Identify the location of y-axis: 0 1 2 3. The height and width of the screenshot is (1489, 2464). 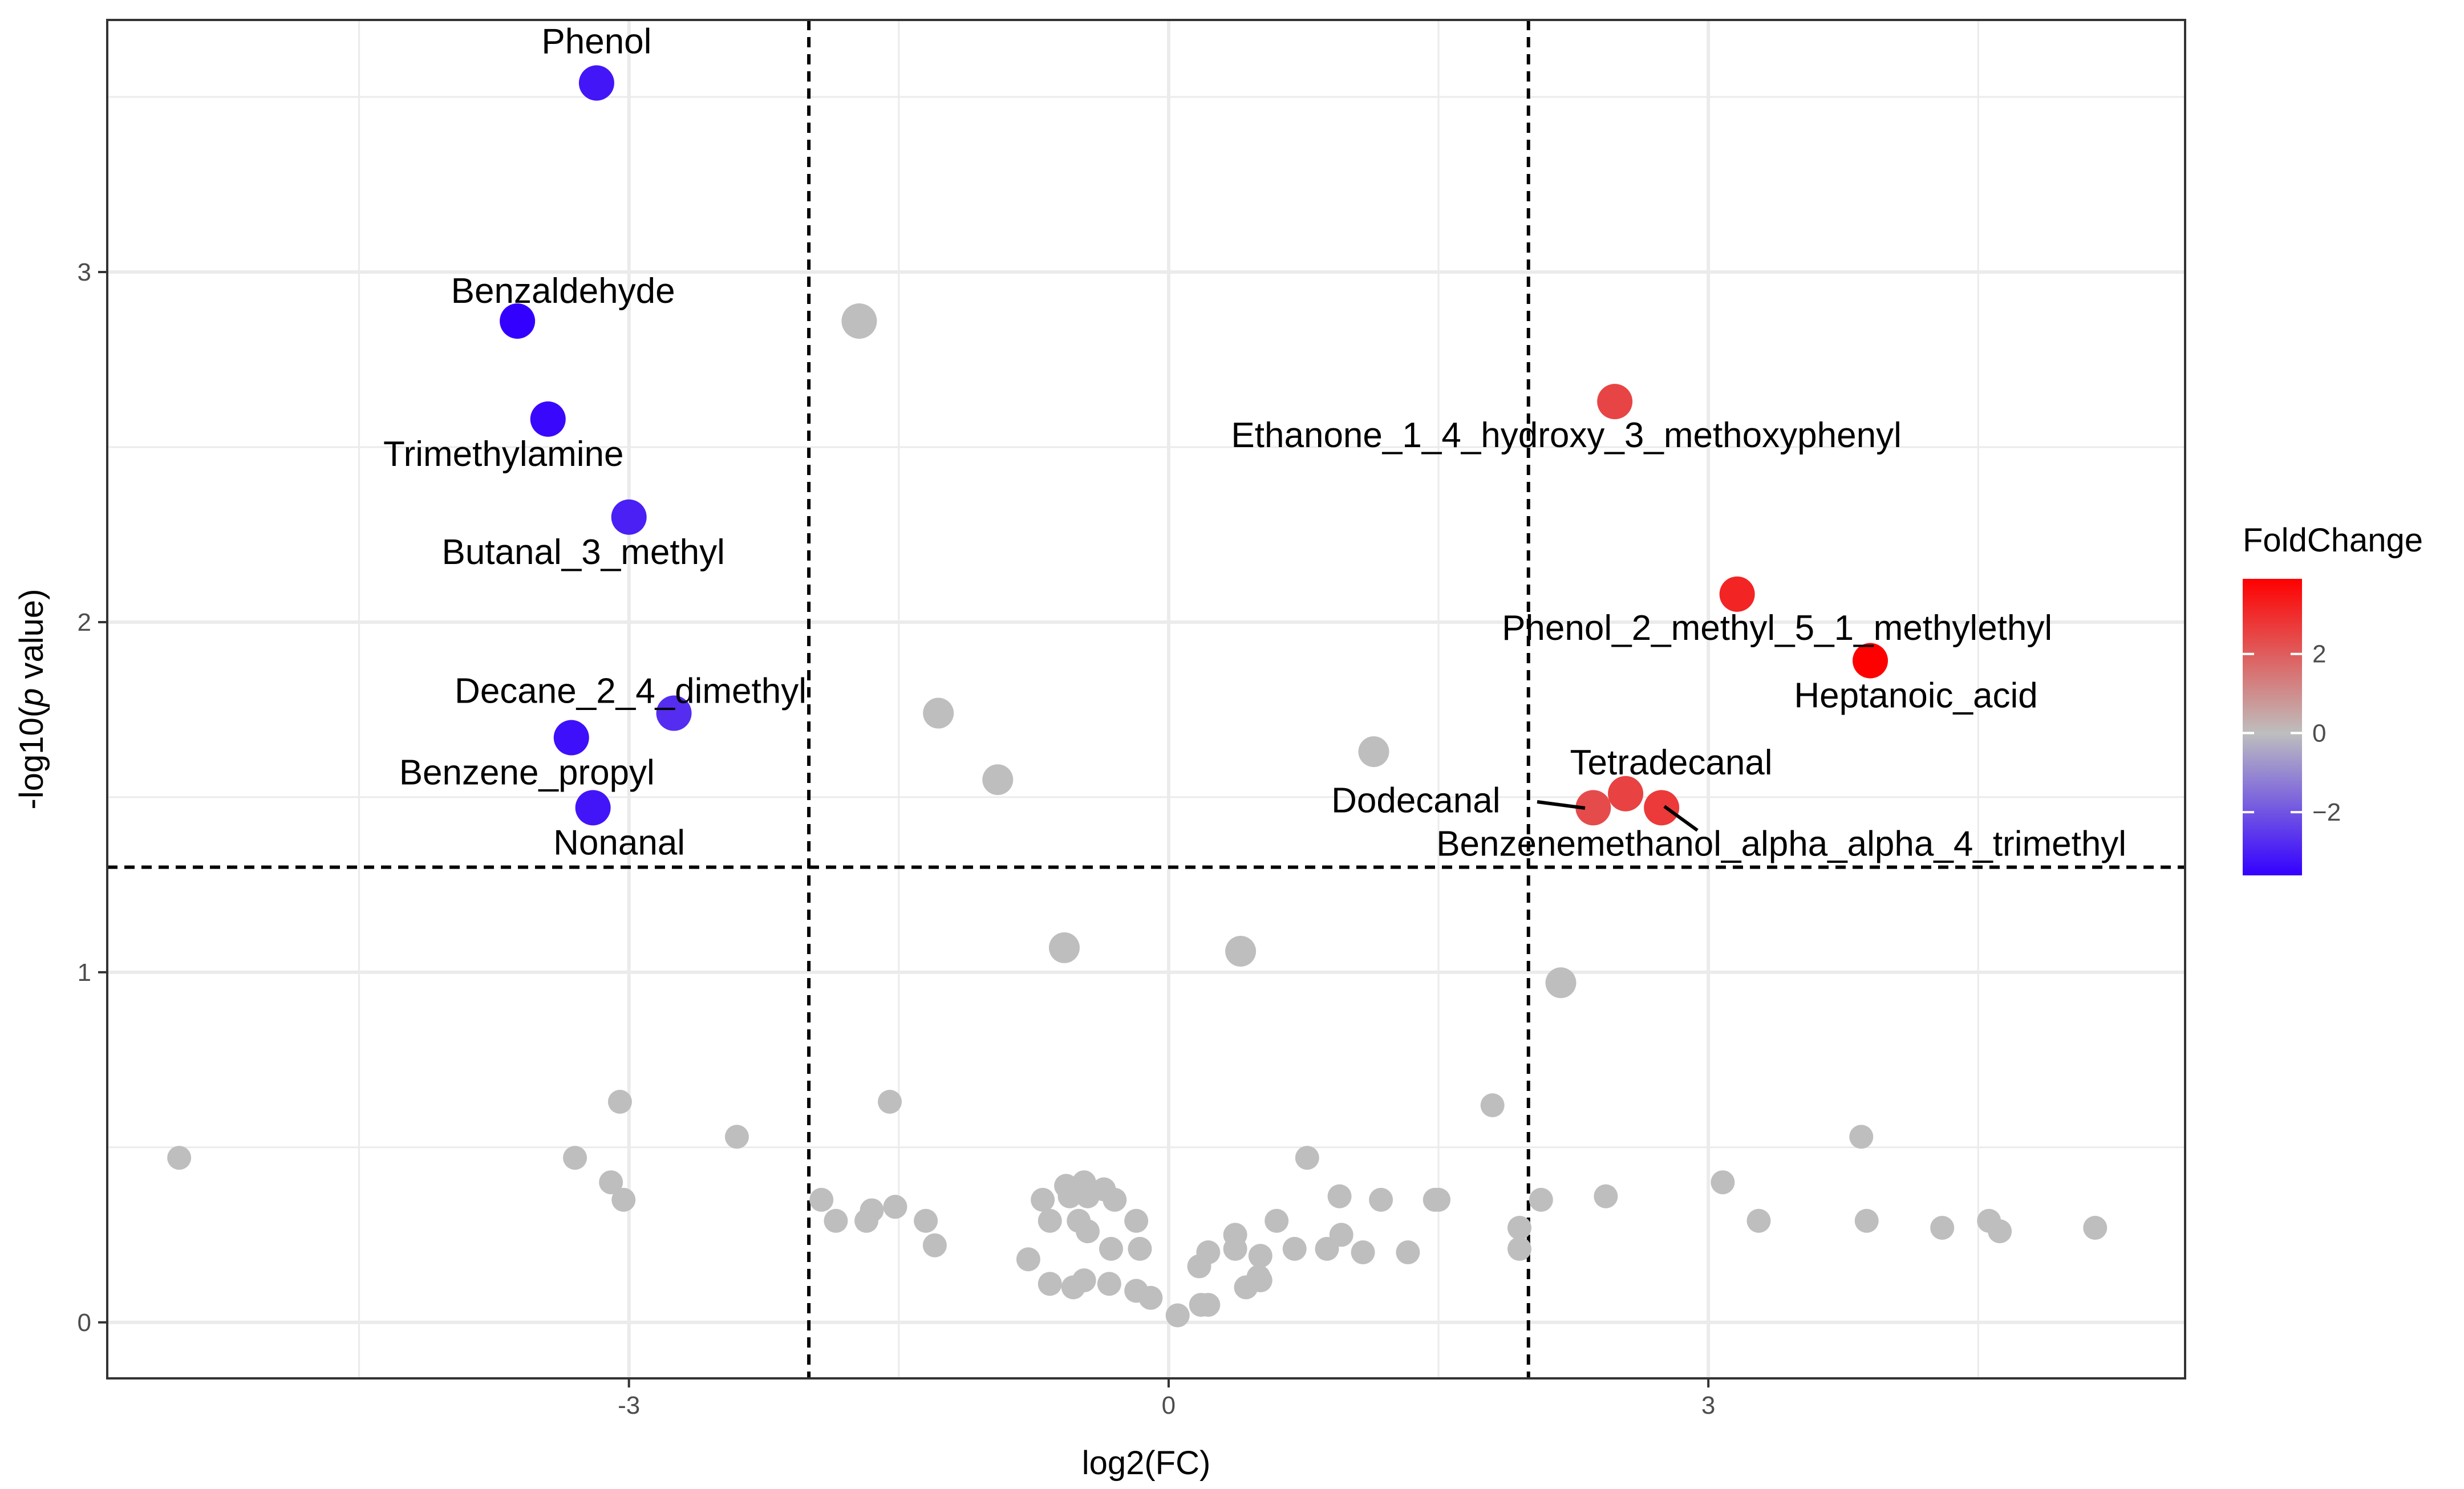
(92, 797).